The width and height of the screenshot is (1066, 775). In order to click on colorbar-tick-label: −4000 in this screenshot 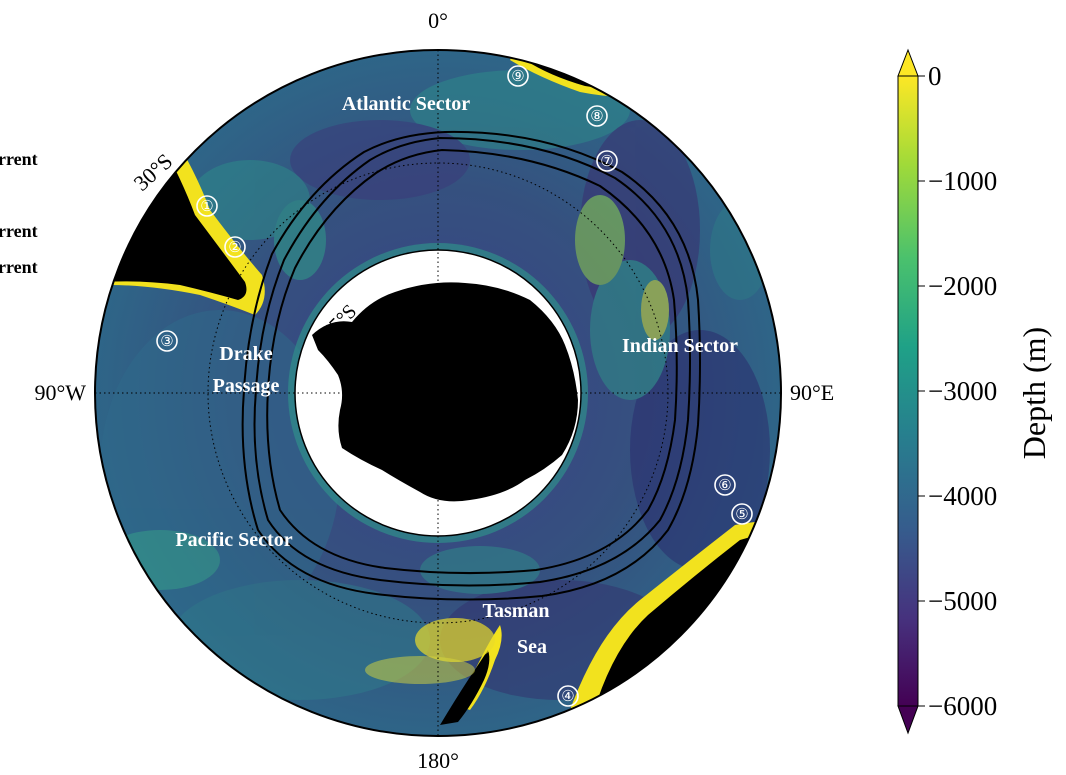, I will do `click(962, 496)`.